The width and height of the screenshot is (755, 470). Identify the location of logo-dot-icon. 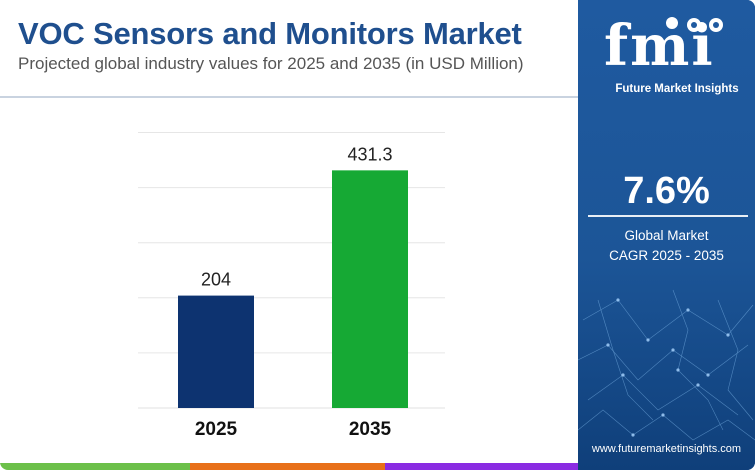
(672, 23).